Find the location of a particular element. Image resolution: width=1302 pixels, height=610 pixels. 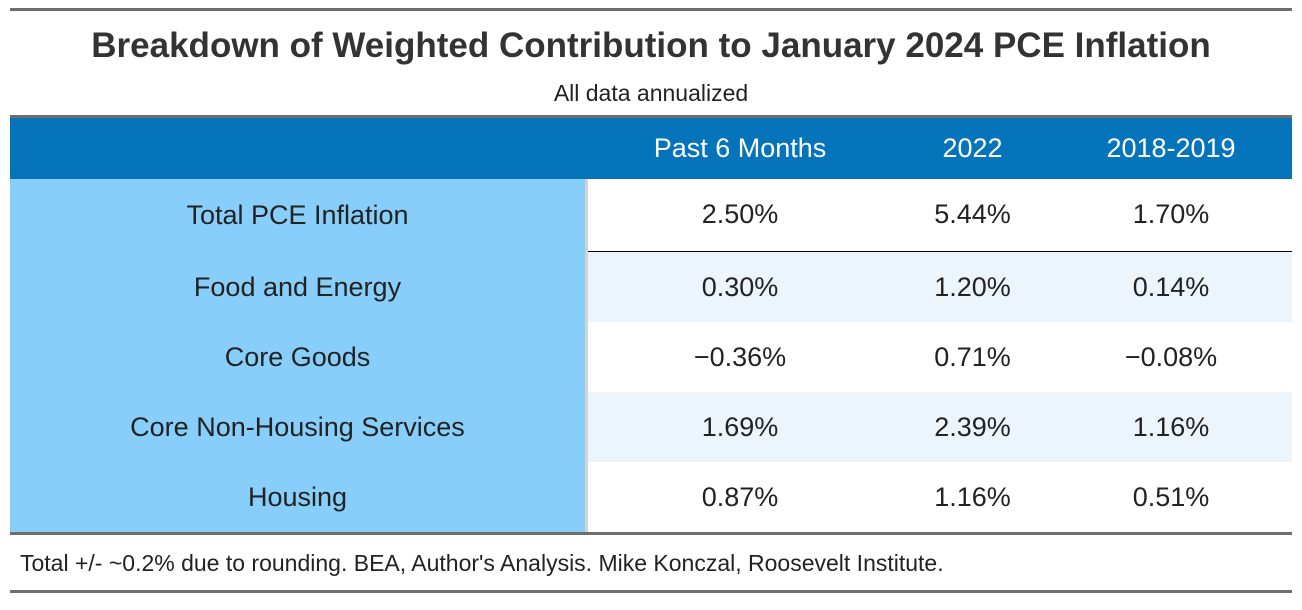

cell-past-6-months: 0.87% is located at coordinates (740, 496).